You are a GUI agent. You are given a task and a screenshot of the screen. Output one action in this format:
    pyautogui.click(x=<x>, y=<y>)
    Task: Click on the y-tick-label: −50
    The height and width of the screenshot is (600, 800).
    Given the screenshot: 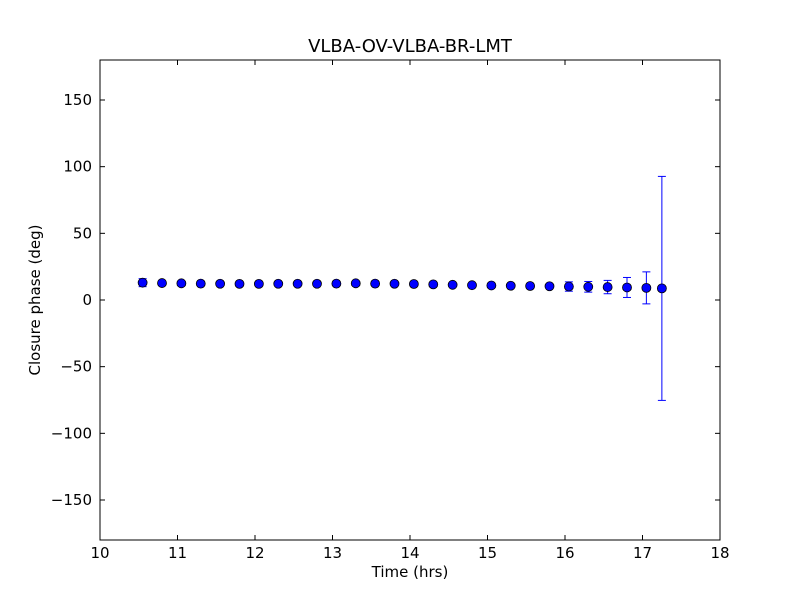 What is the action you would take?
    pyautogui.click(x=76, y=367)
    